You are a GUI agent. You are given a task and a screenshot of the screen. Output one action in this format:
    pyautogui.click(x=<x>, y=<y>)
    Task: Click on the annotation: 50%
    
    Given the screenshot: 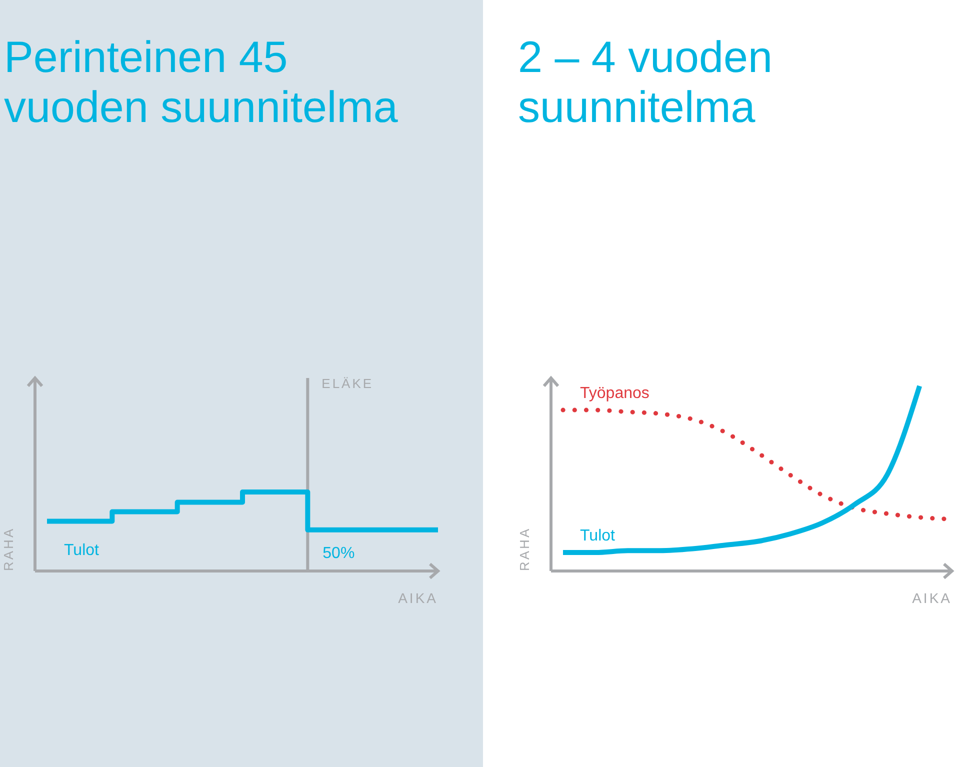 What is the action you would take?
    pyautogui.click(x=338, y=553)
    